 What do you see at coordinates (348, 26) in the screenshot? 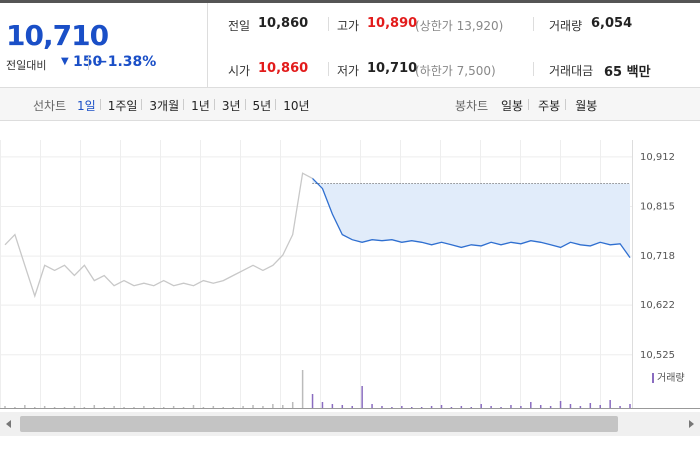
I see `info-label: 고가` at bounding box center [348, 26].